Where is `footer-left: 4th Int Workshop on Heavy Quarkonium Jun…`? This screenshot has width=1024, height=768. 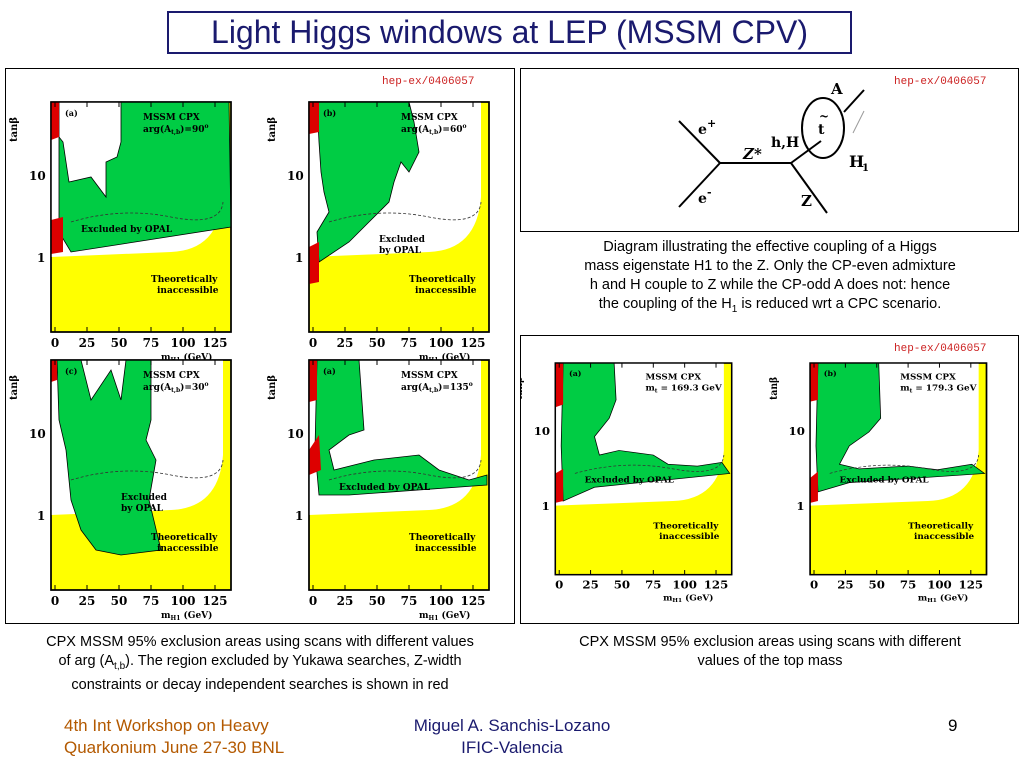 footer-left: 4th Int Workshop on Heavy Quarkonium Jun… is located at coordinates (174, 737).